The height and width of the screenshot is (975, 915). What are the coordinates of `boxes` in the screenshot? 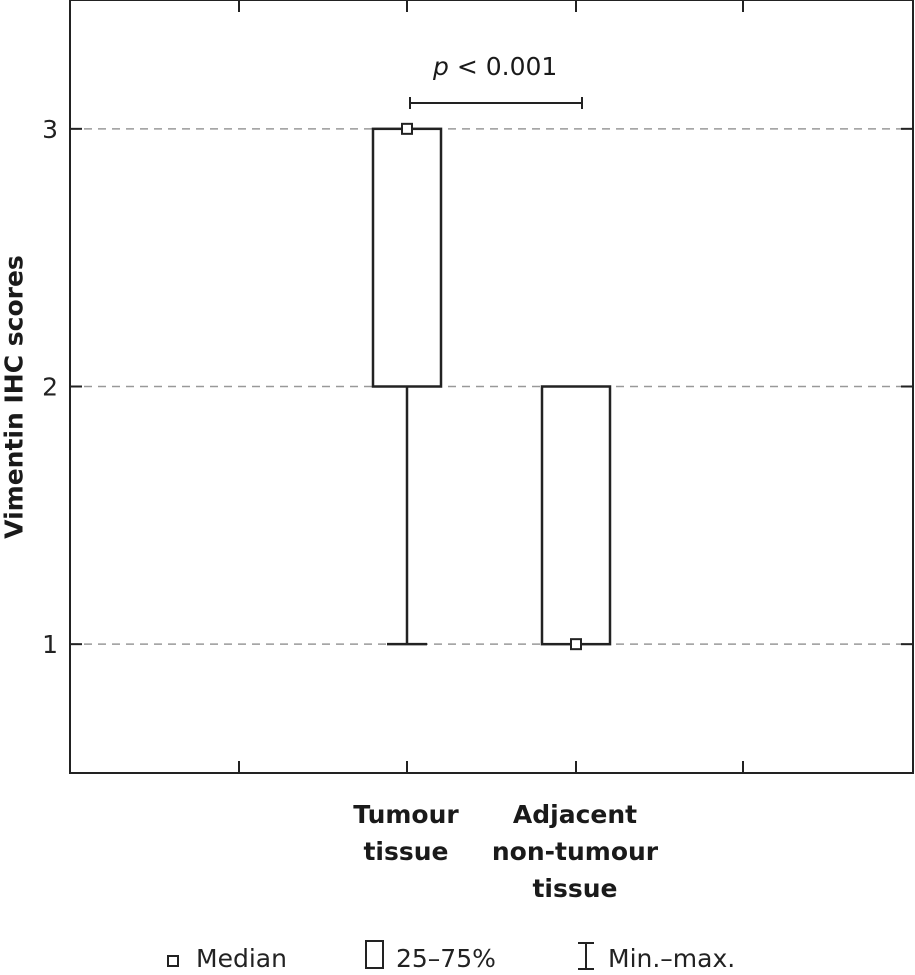 It's located at (491, 386).